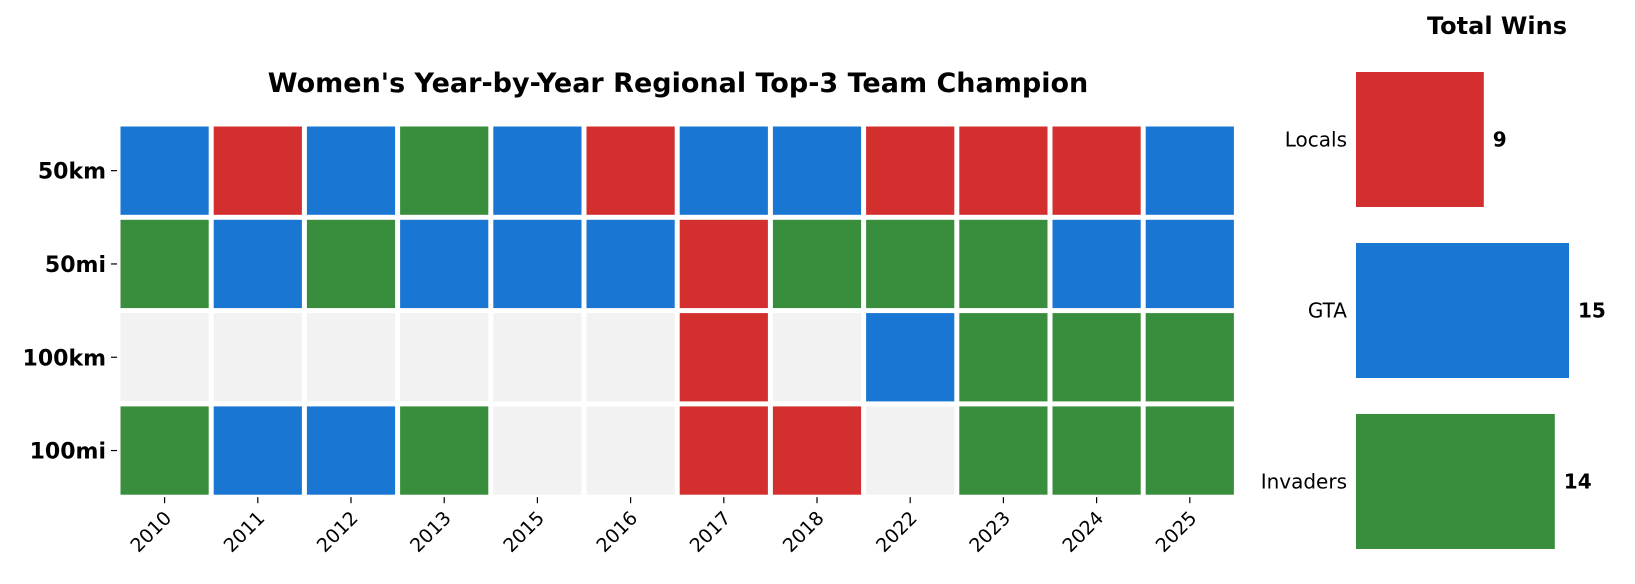 Image resolution: width=1635 pixels, height=584 pixels. Describe the element at coordinates (711, 532) in the screenshot. I see `column-label: 2017` at that location.